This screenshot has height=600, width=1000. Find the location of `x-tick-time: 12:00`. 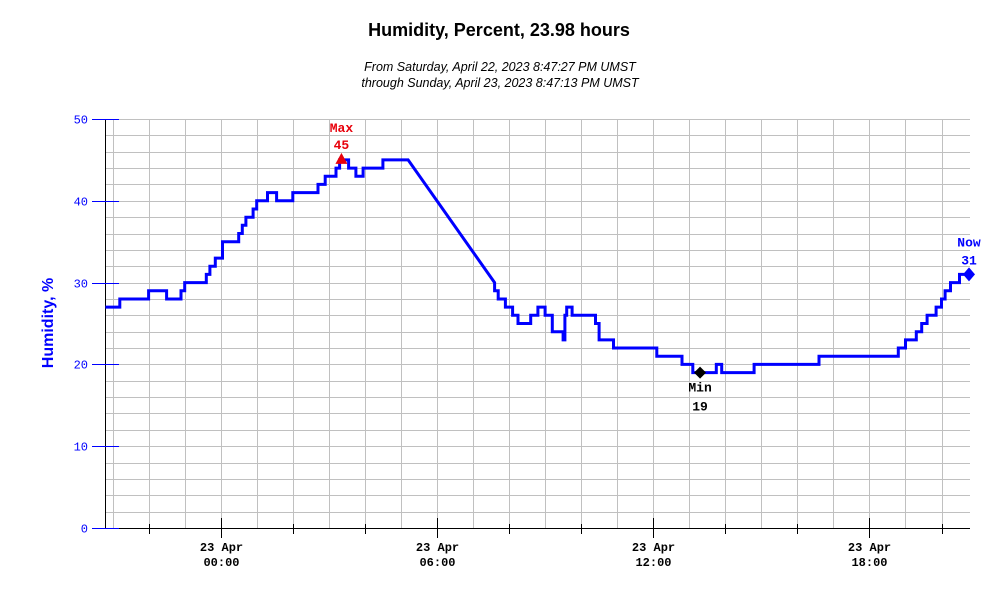

x-tick-time: 12:00 is located at coordinates (653, 563).